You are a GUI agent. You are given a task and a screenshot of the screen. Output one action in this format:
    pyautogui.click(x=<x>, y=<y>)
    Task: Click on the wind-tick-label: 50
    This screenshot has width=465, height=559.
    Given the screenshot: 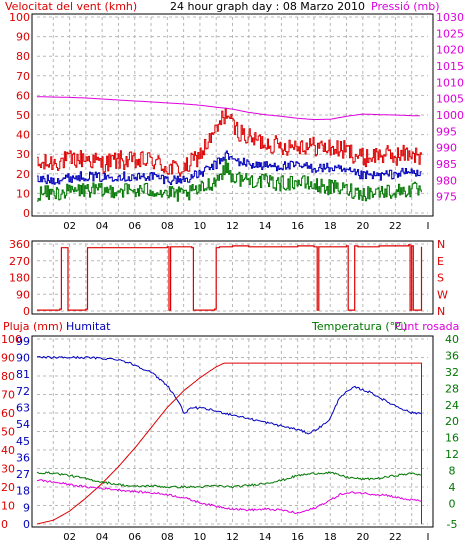 What is the action you would take?
    pyautogui.click(x=23, y=115)
    